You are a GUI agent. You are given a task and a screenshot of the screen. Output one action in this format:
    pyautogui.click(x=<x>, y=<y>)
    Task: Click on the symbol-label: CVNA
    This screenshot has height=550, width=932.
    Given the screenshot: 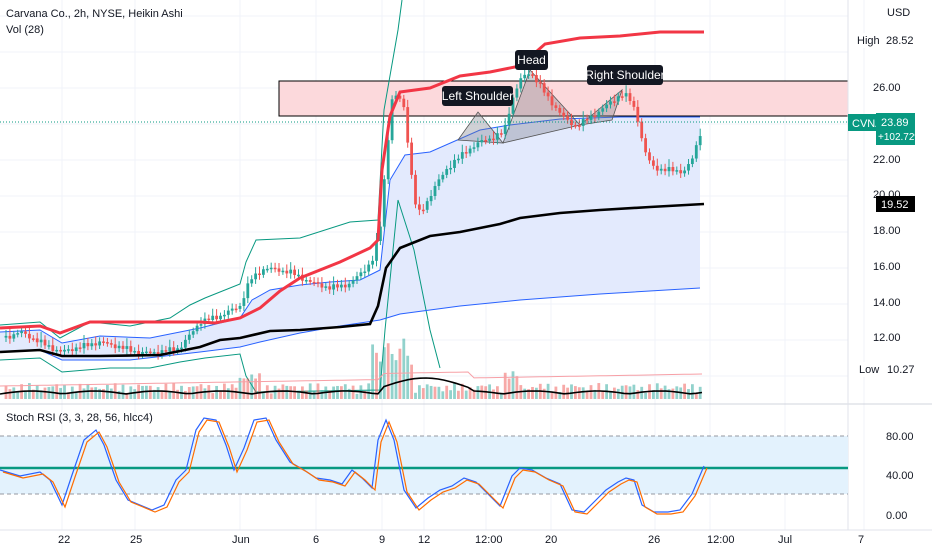 What is the action you would take?
    pyautogui.click(x=867, y=124)
    